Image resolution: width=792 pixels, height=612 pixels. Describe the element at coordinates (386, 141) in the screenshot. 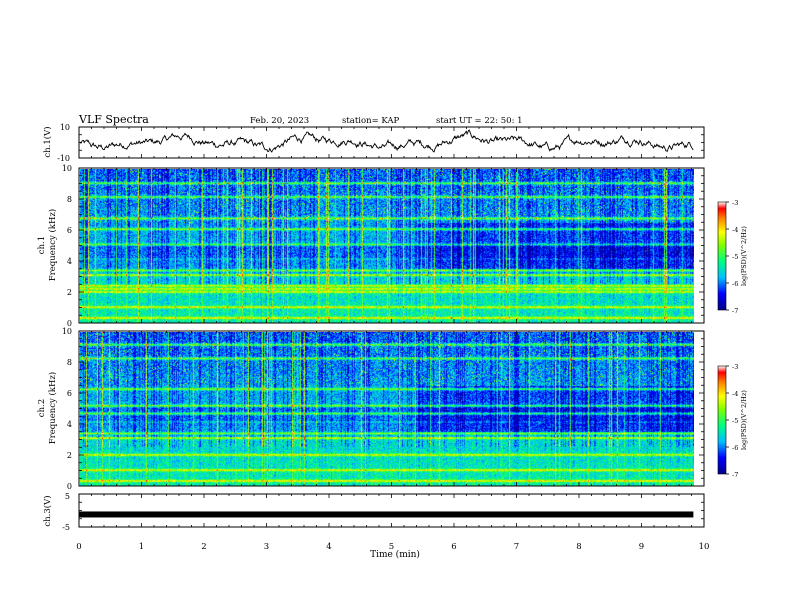

I see `ch1-waveform-line` at that location.